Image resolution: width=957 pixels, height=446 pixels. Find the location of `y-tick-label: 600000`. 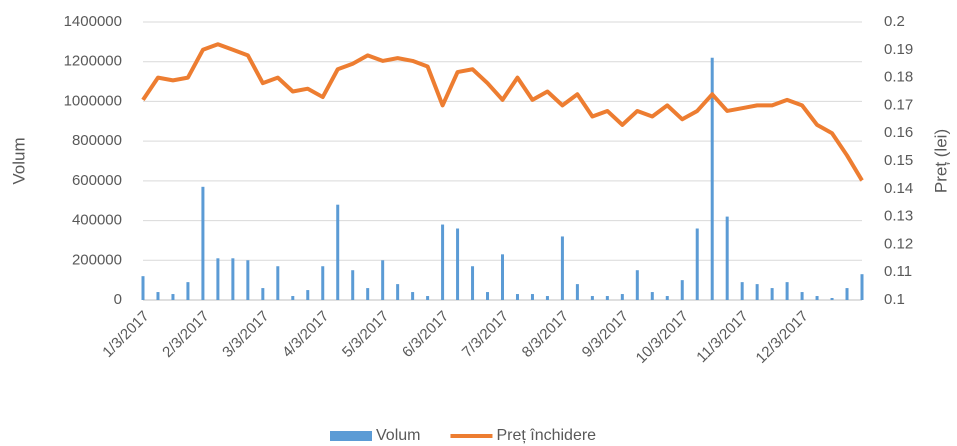

y-tick-label: 600000 is located at coordinates (97, 180).